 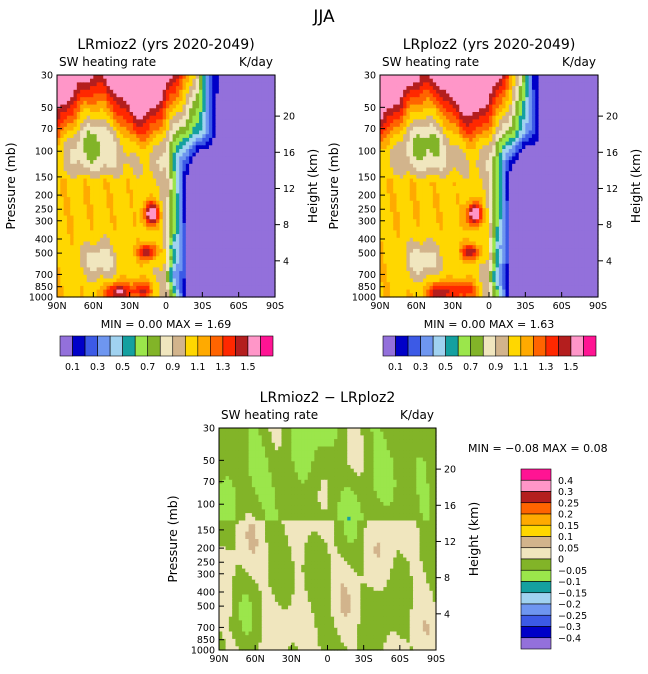 What do you see at coordinates (242, 346) in the screenshot?
I see `colorbar-swatch` at bounding box center [242, 346].